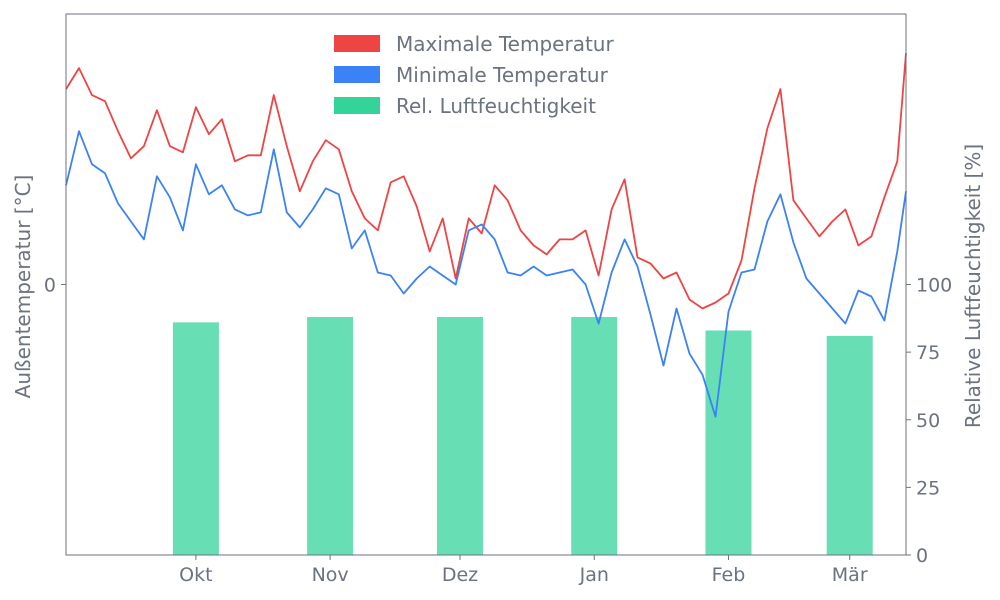 This screenshot has width=1000, height=600. I want to click on right-y-axis: 0 25 50 75 100, so click(929, 421).